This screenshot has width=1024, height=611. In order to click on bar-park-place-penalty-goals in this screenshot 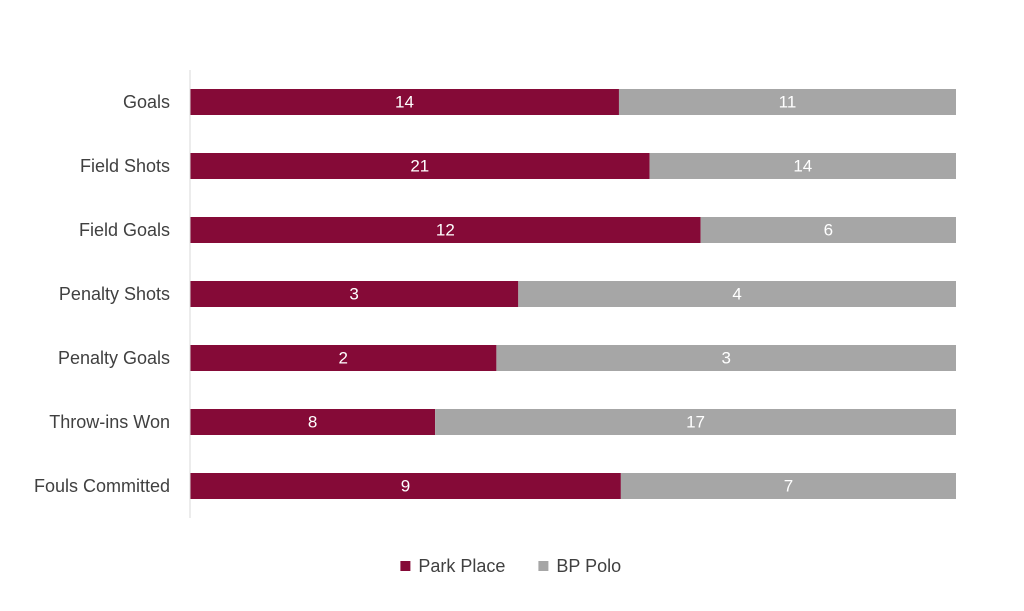, I will do `click(343, 358)`.